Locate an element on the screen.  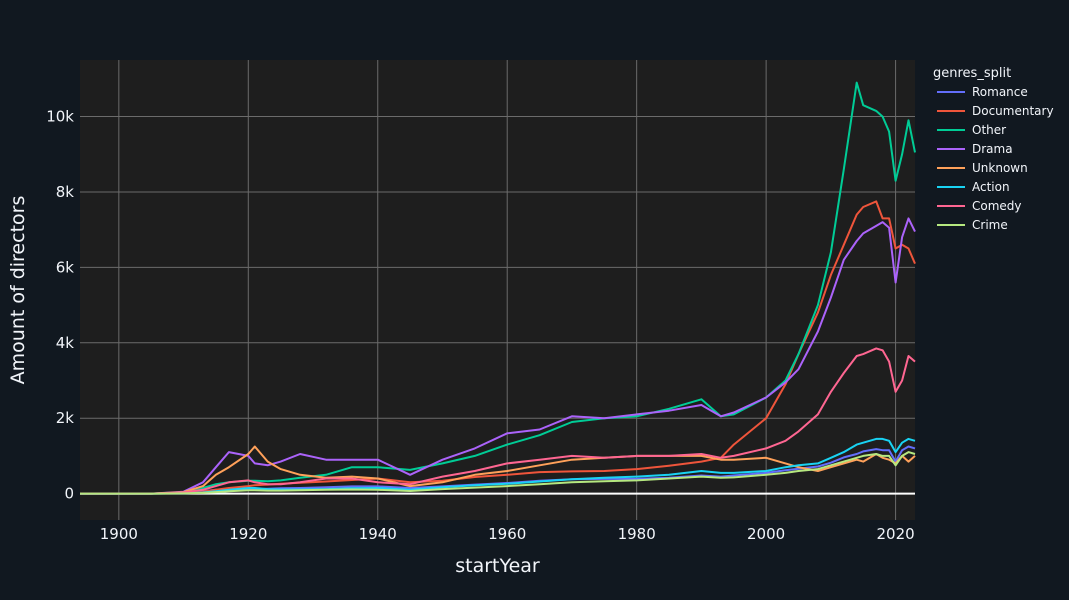
x-tick-label: 1980 is located at coordinates (637, 534).